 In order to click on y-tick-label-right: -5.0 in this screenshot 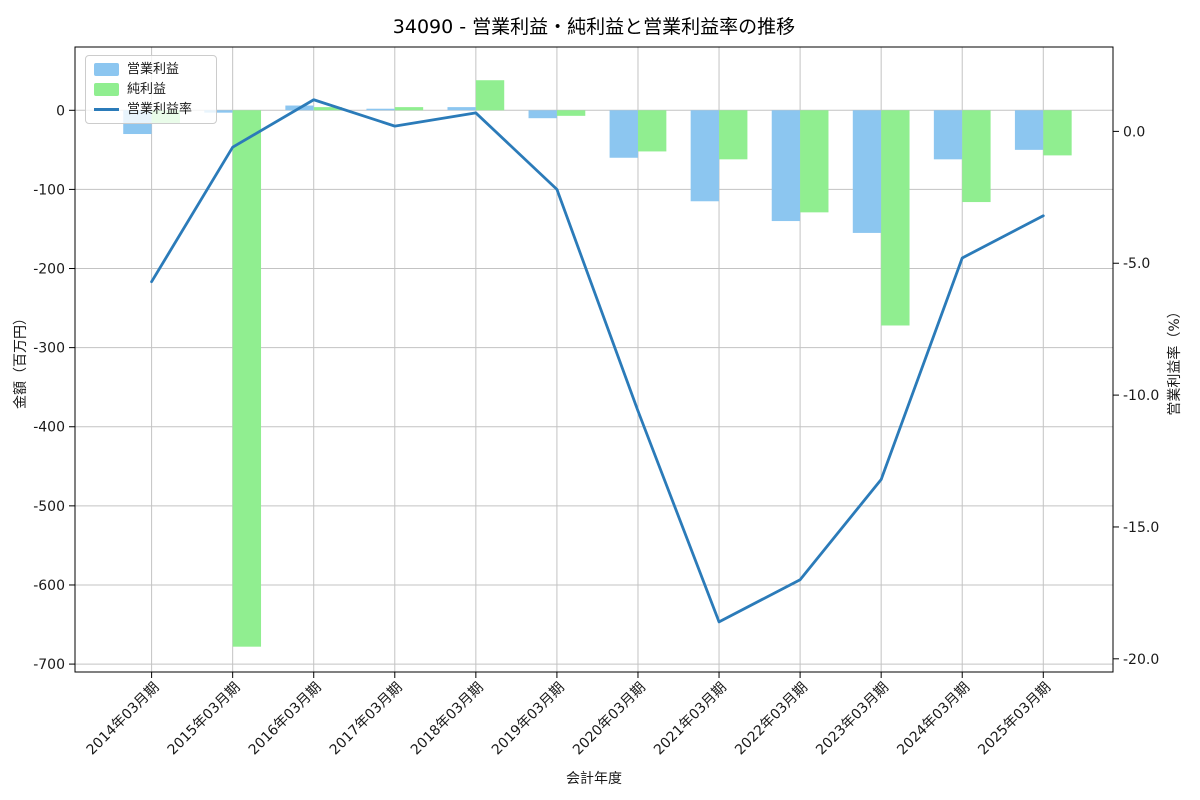, I will do `click(1136, 264)`.